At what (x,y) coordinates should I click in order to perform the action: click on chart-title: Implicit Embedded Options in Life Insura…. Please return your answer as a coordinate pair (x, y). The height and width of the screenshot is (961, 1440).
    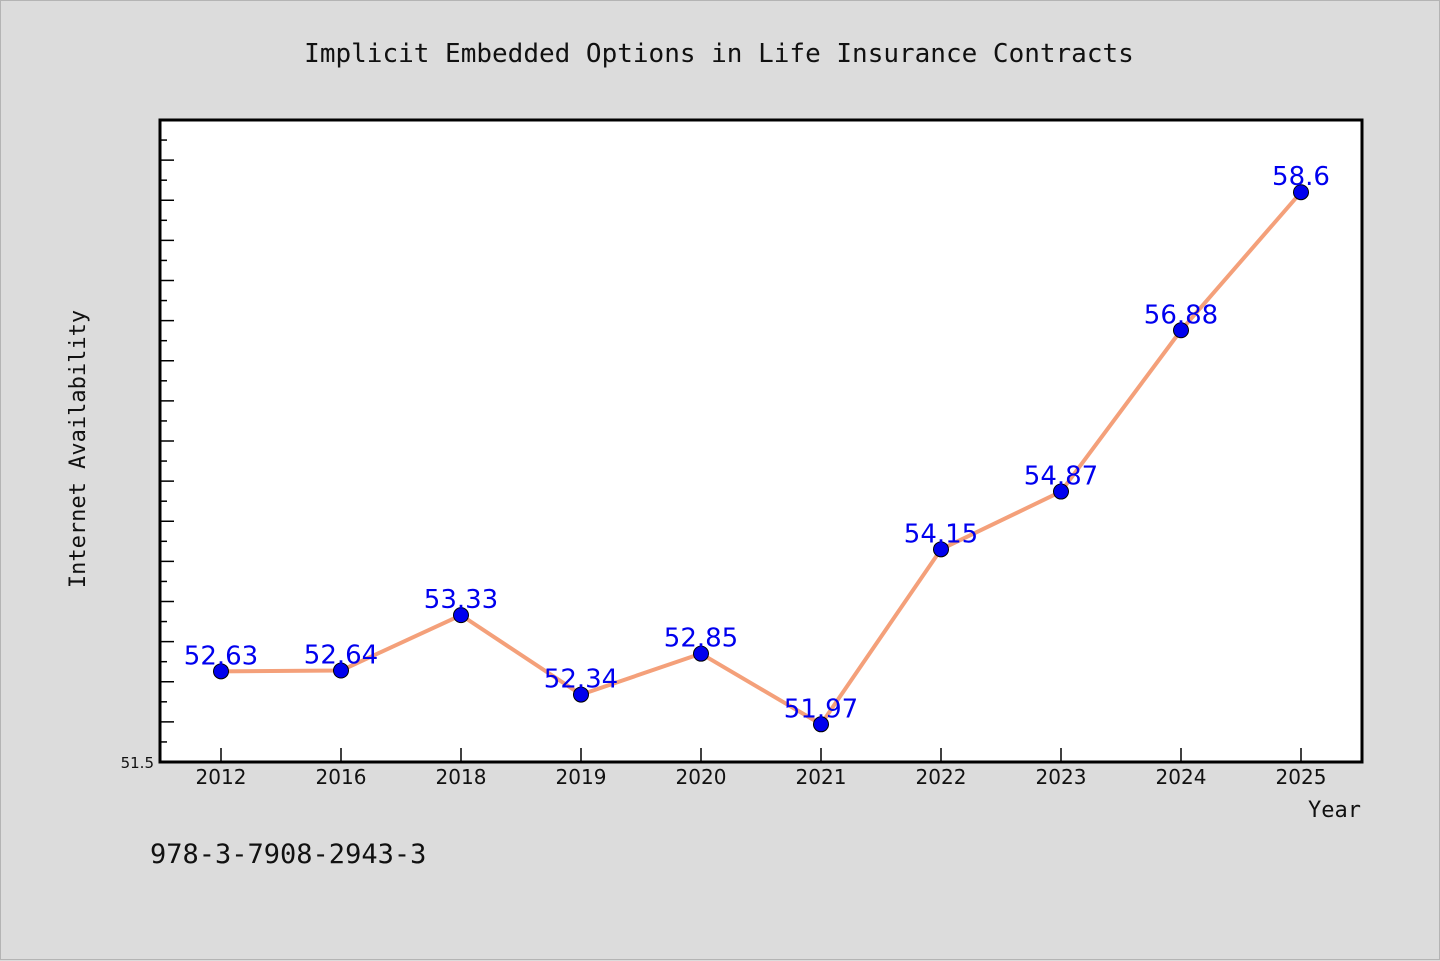
    Looking at the image, I should click on (719, 54).